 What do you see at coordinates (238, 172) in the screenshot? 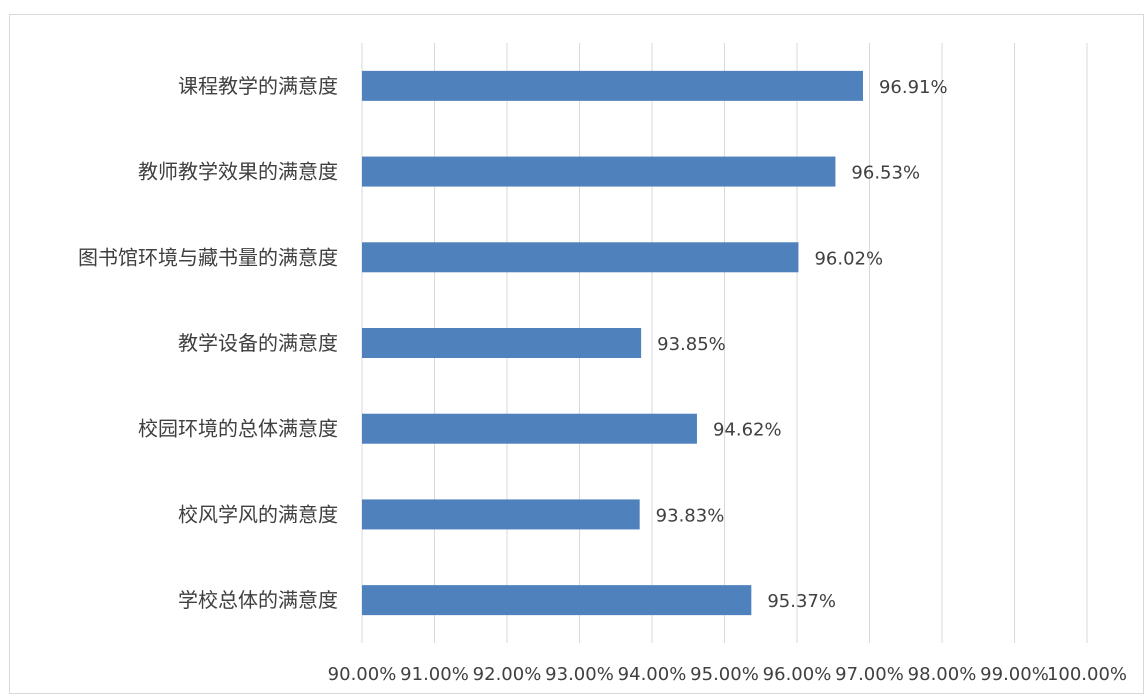
I see `category-label: 教师教学效果的满意度` at bounding box center [238, 172].